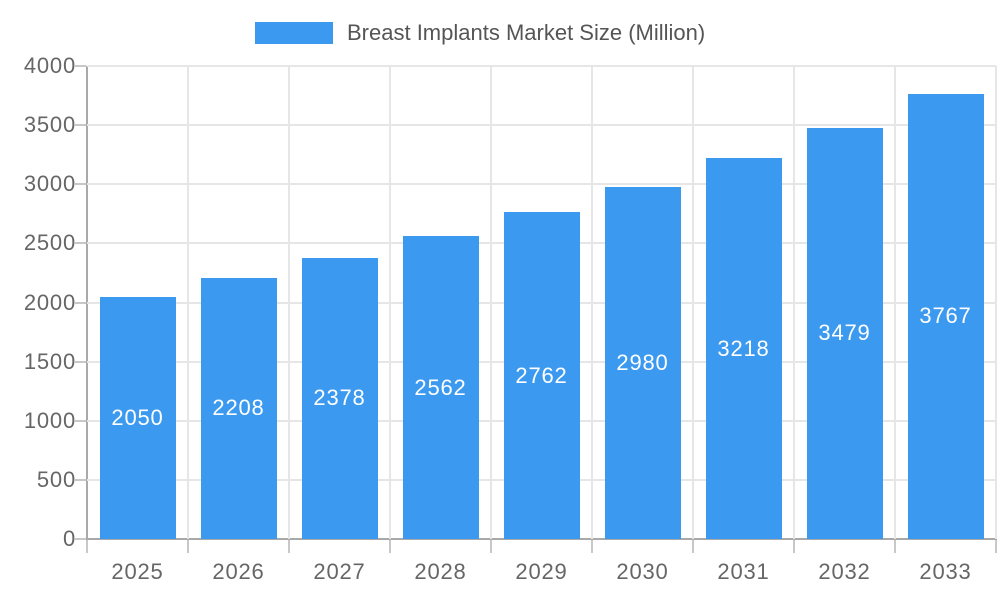 The width and height of the screenshot is (1000, 600). I want to click on y-axis-tick-label: 1500, so click(49, 361).